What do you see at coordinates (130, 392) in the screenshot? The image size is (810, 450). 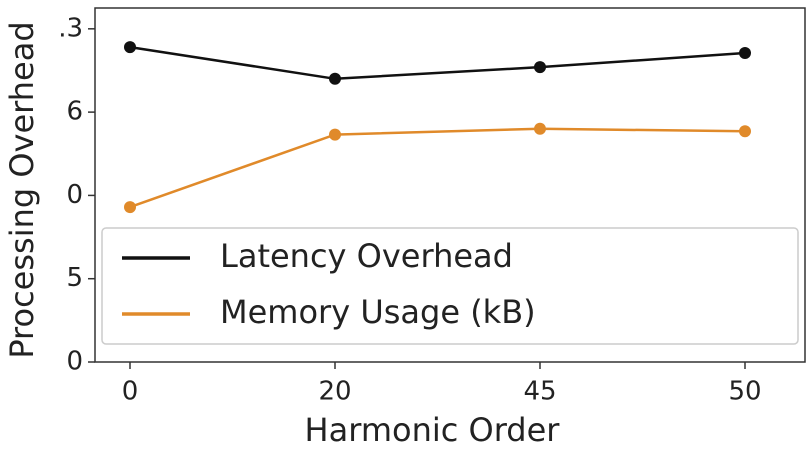 I see `x-tick-label: 0` at bounding box center [130, 392].